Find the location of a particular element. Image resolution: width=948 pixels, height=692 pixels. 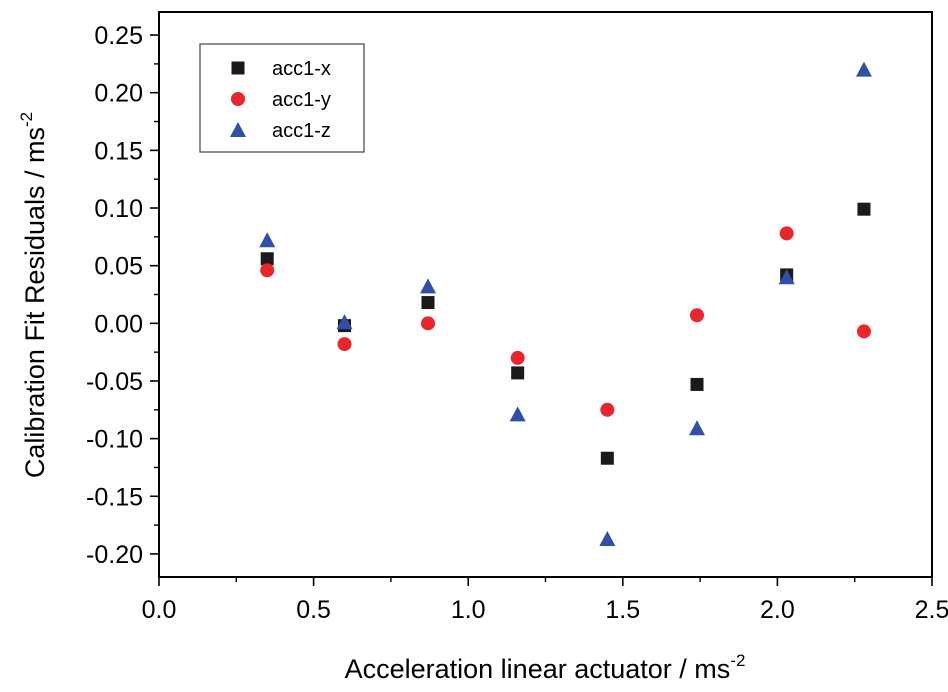

x-tick-label: 0.5 is located at coordinates (313, 610).